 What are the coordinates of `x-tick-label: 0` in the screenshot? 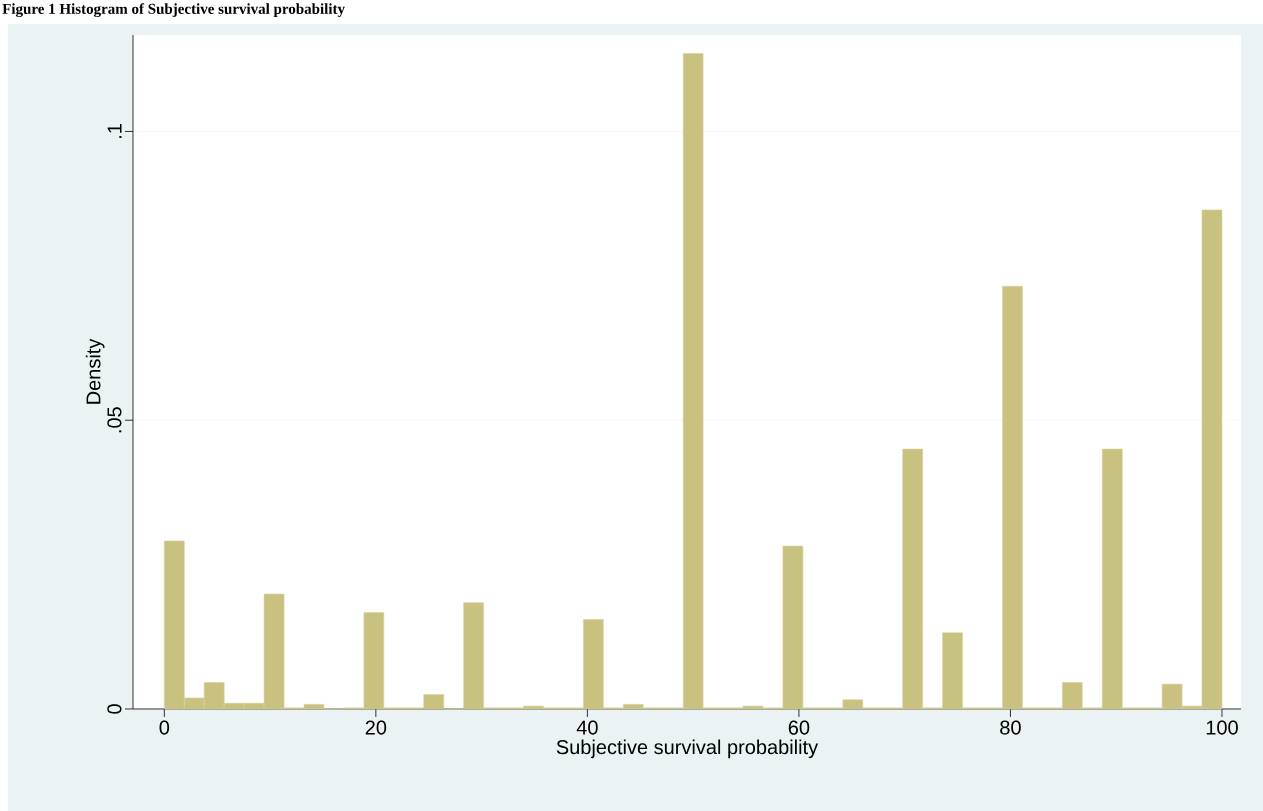 It's located at (164, 727).